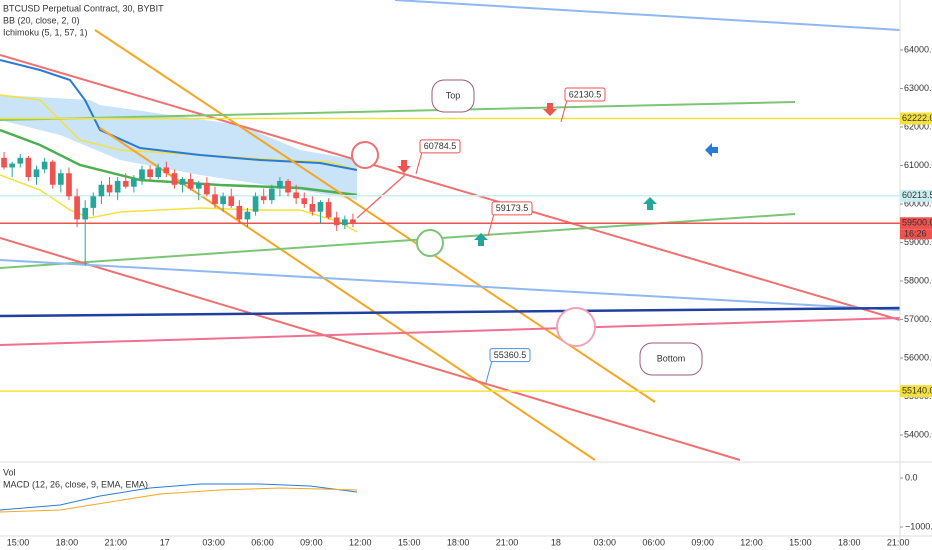 The image size is (932, 550). Describe the element at coordinates (918, 242) in the screenshot. I see `y-tick-label: 59000.0` at that location.